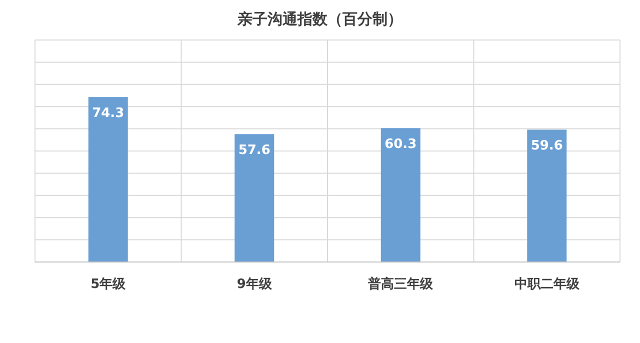  I want to click on data-label: 57.6, so click(254, 150).